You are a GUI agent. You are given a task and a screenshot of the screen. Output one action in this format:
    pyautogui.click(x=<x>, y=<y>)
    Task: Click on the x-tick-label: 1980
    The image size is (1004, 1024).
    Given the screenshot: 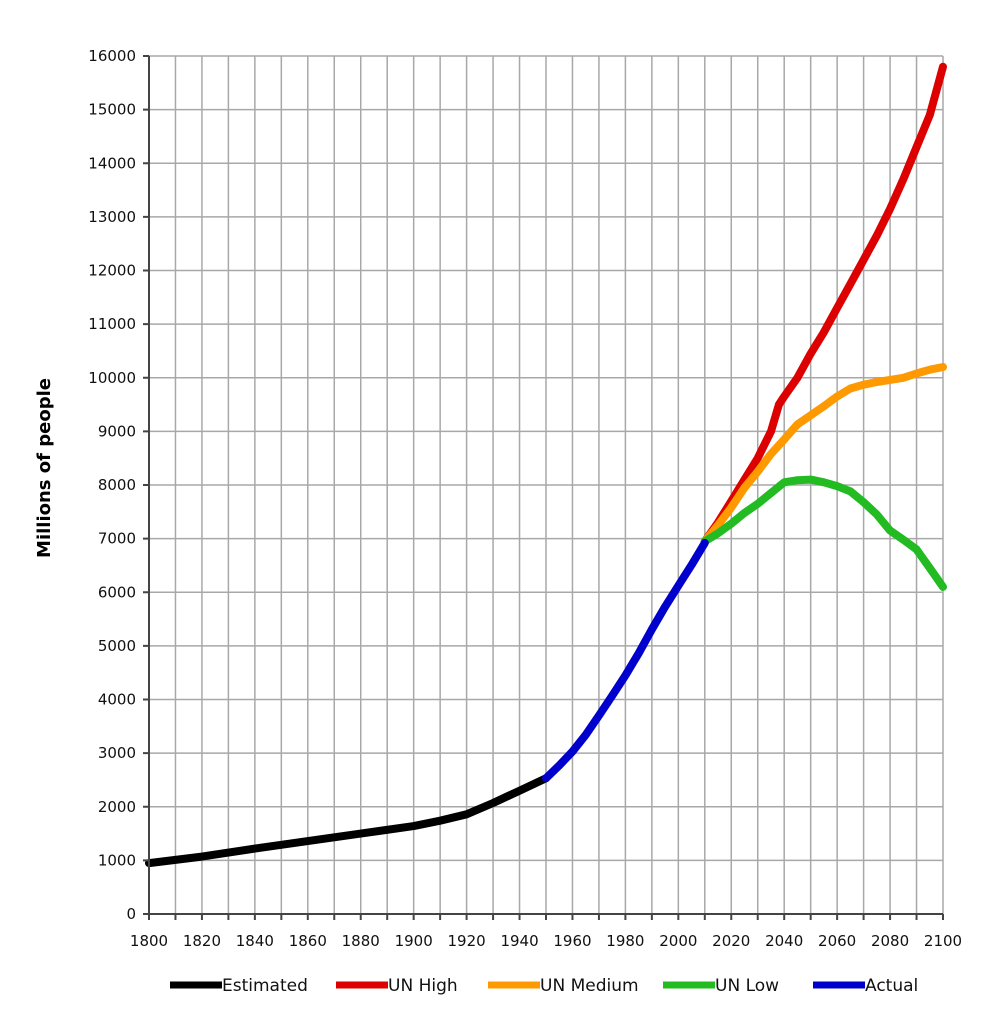 What is the action you would take?
    pyautogui.click(x=625, y=941)
    